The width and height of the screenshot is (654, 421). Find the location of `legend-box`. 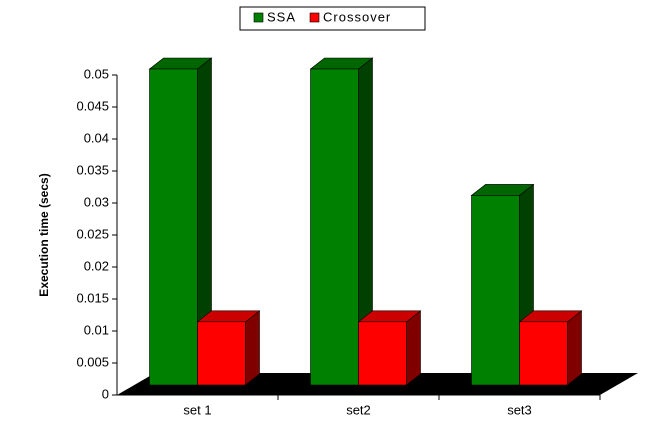

legend-box is located at coordinates (332, 18).